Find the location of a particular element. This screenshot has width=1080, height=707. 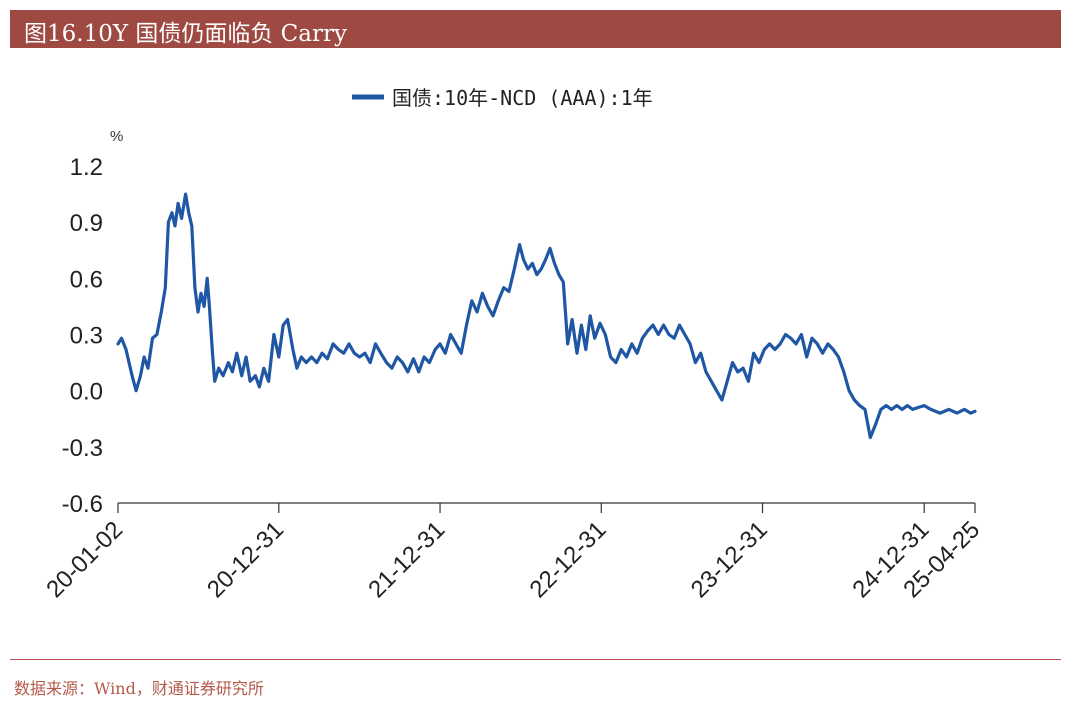

y-tick-label: 0.9 is located at coordinates (86, 223).